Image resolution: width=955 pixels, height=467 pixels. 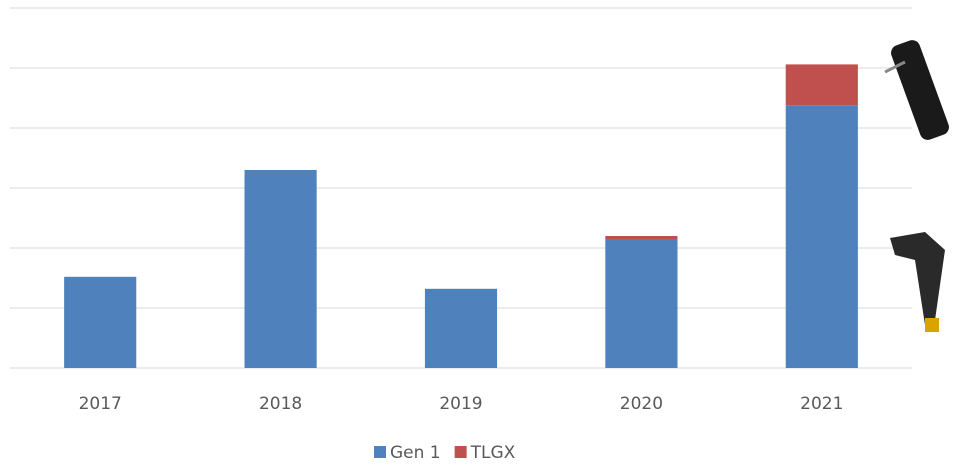 What do you see at coordinates (916, 90) in the screenshot?
I see `torch-image-top` at bounding box center [916, 90].